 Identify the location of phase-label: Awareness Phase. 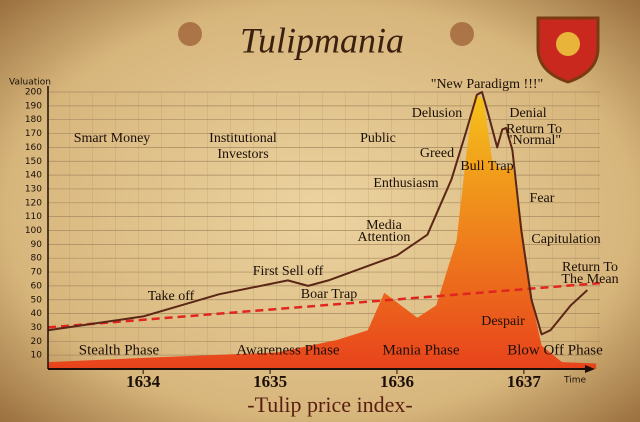
(288, 350).